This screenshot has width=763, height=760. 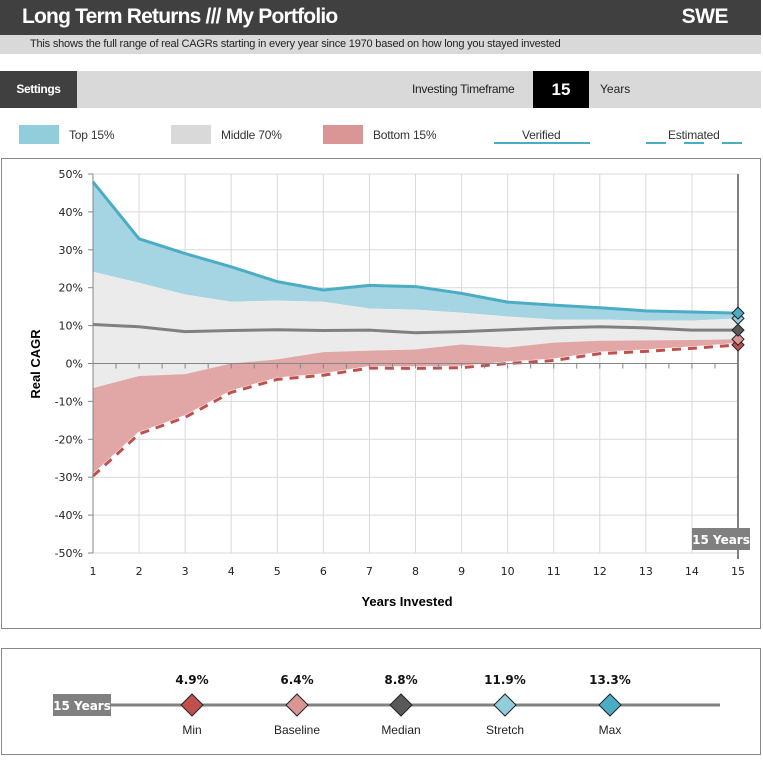 I want to click on summary-value-baseline: 6.4%, so click(x=296, y=680).